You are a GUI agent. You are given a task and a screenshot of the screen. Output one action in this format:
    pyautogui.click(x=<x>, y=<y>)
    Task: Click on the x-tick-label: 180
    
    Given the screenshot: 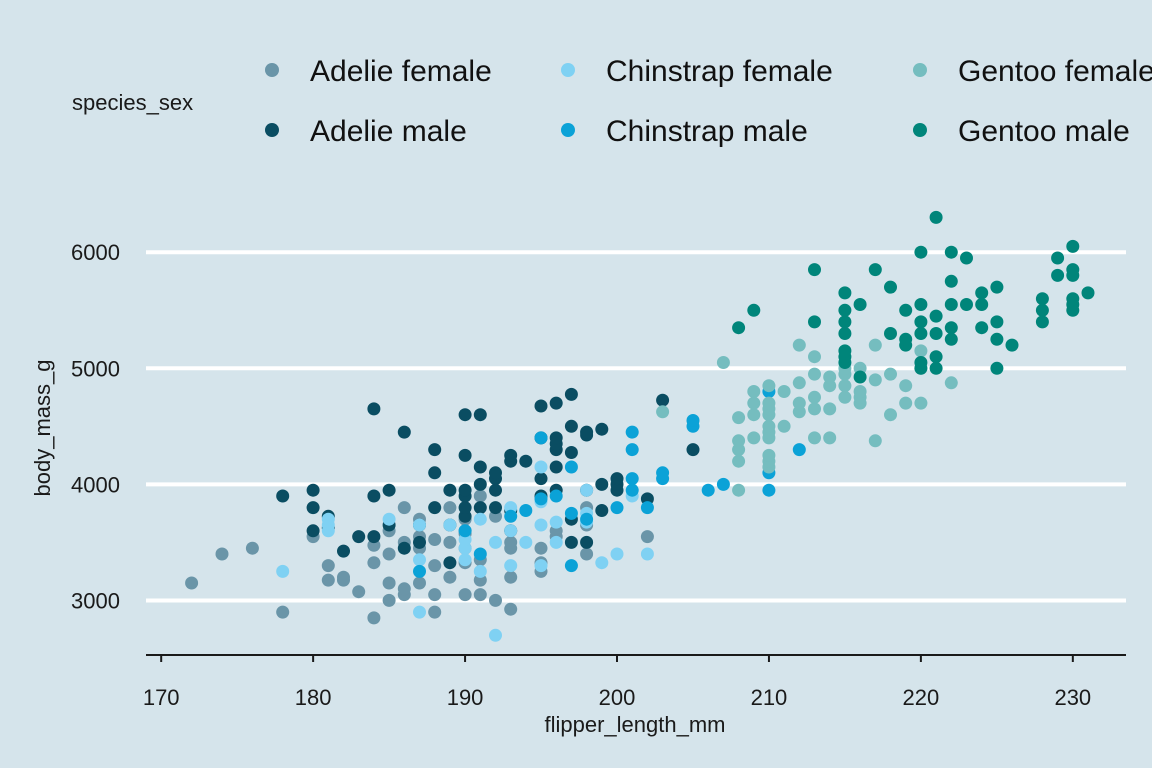 What is the action you would take?
    pyautogui.click(x=313, y=697)
    